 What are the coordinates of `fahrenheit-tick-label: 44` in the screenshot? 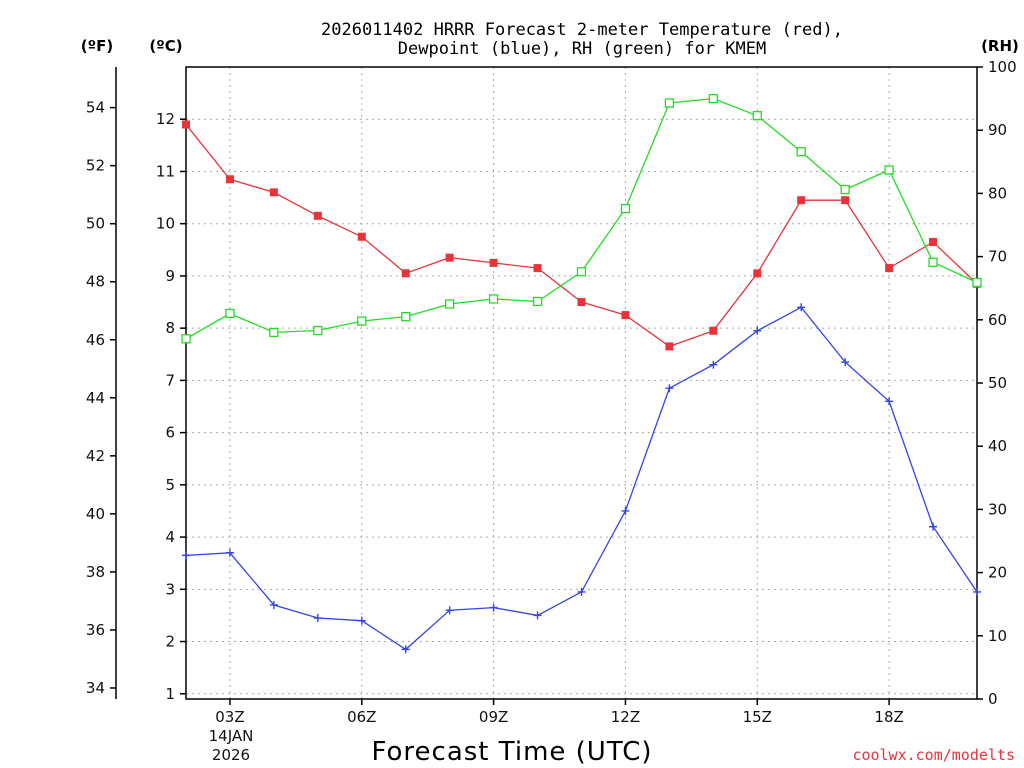 It's located at (95, 398).